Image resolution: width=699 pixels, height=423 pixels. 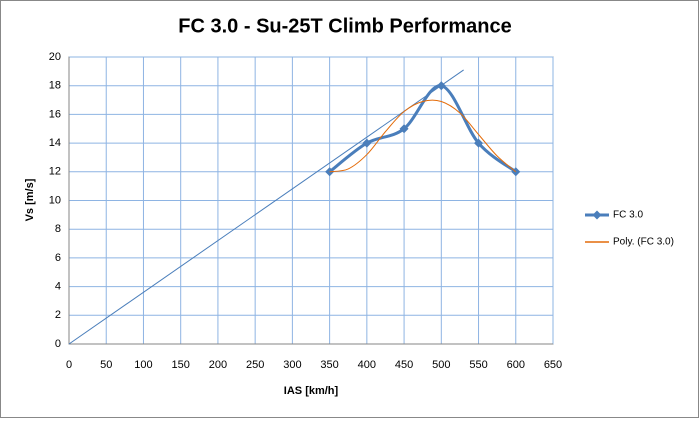 What do you see at coordinates (58, 287) in the screenshot?
I see `y-tick-label: 4` at bounding box center [58, 287].